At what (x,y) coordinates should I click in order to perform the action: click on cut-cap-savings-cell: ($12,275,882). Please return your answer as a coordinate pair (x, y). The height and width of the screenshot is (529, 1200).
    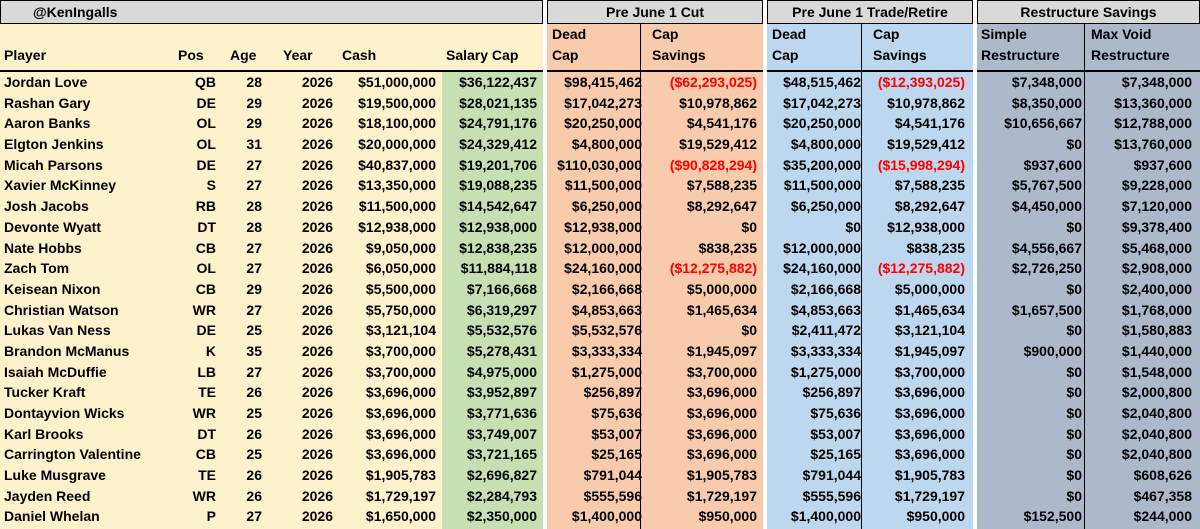
    Looking at the image, I should click on (713, 268).